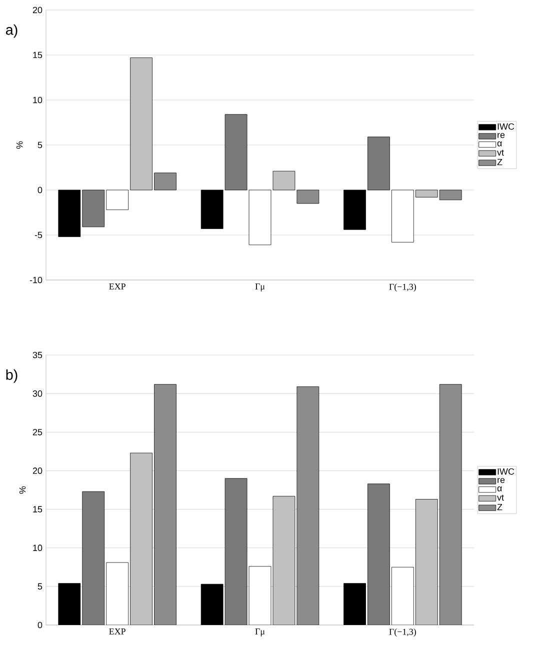 The width and height of the screenshot is (537, 649). Describe the element at coordinates (12, 376) in the screenshot. I see `text: b)` at that location.